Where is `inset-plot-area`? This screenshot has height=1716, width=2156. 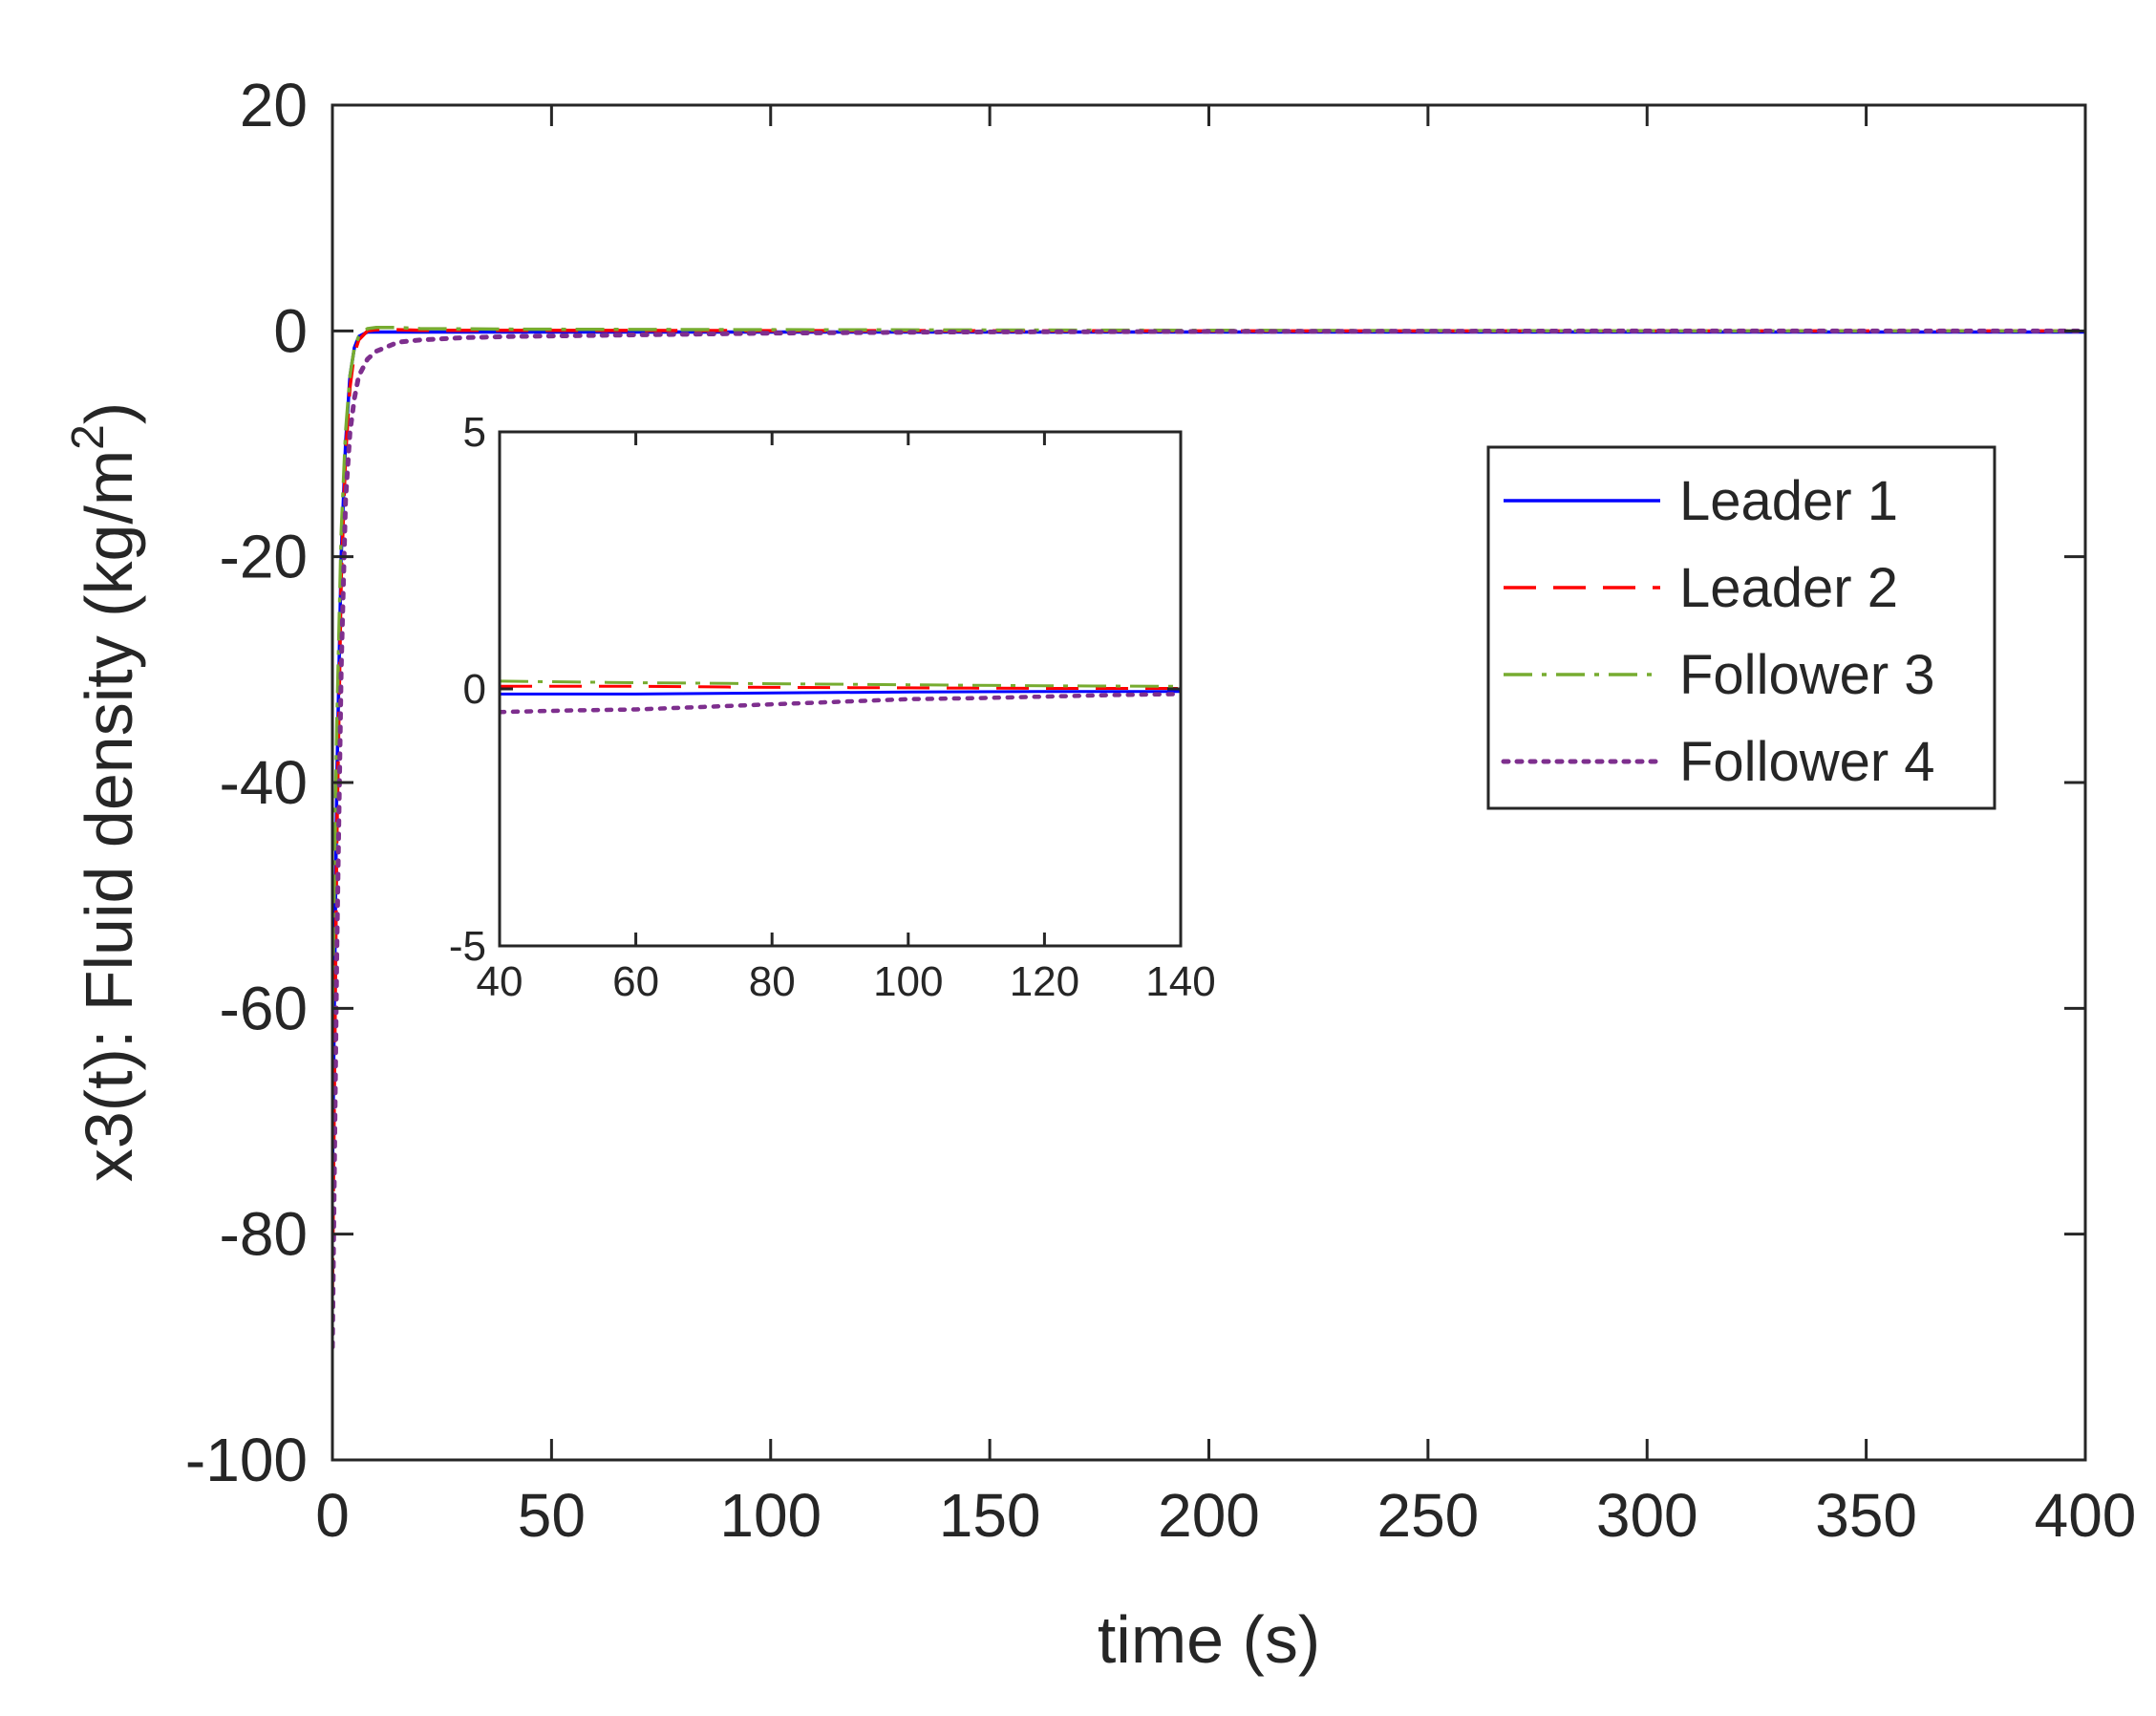
inset-plot-area is located at coordinates (840, 689).